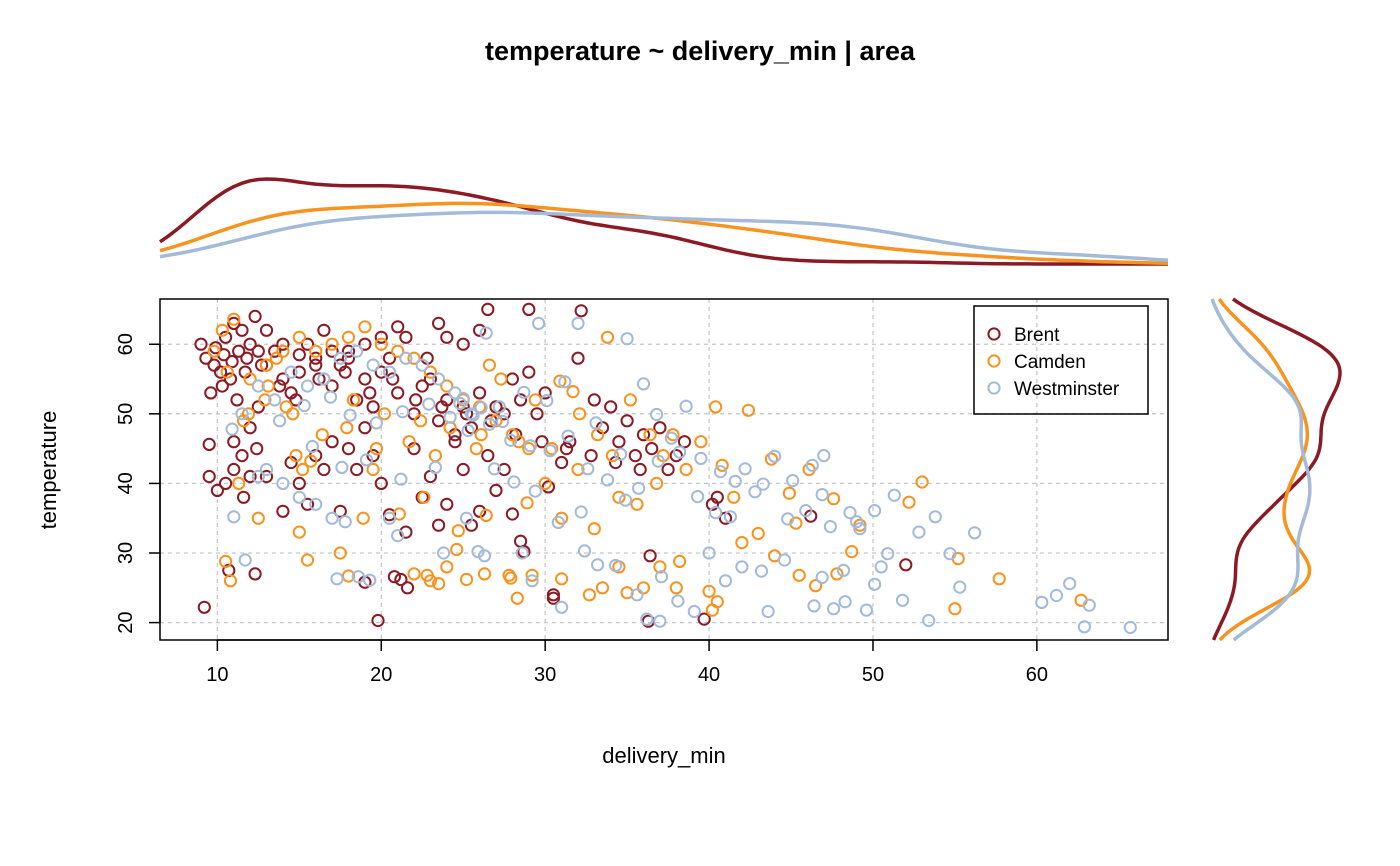  Describe the element at coordinates (126, 553) in the screenshot. I see `y-tick-label-1: 30` at that location.